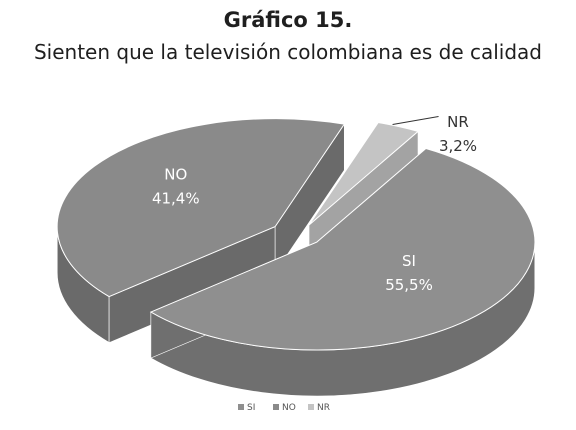 The height and width of the screenshot is (430, 576). Describe the element at coordinates (251, 408) in the screenshot. I see `legend-label-si: SI` at that location.